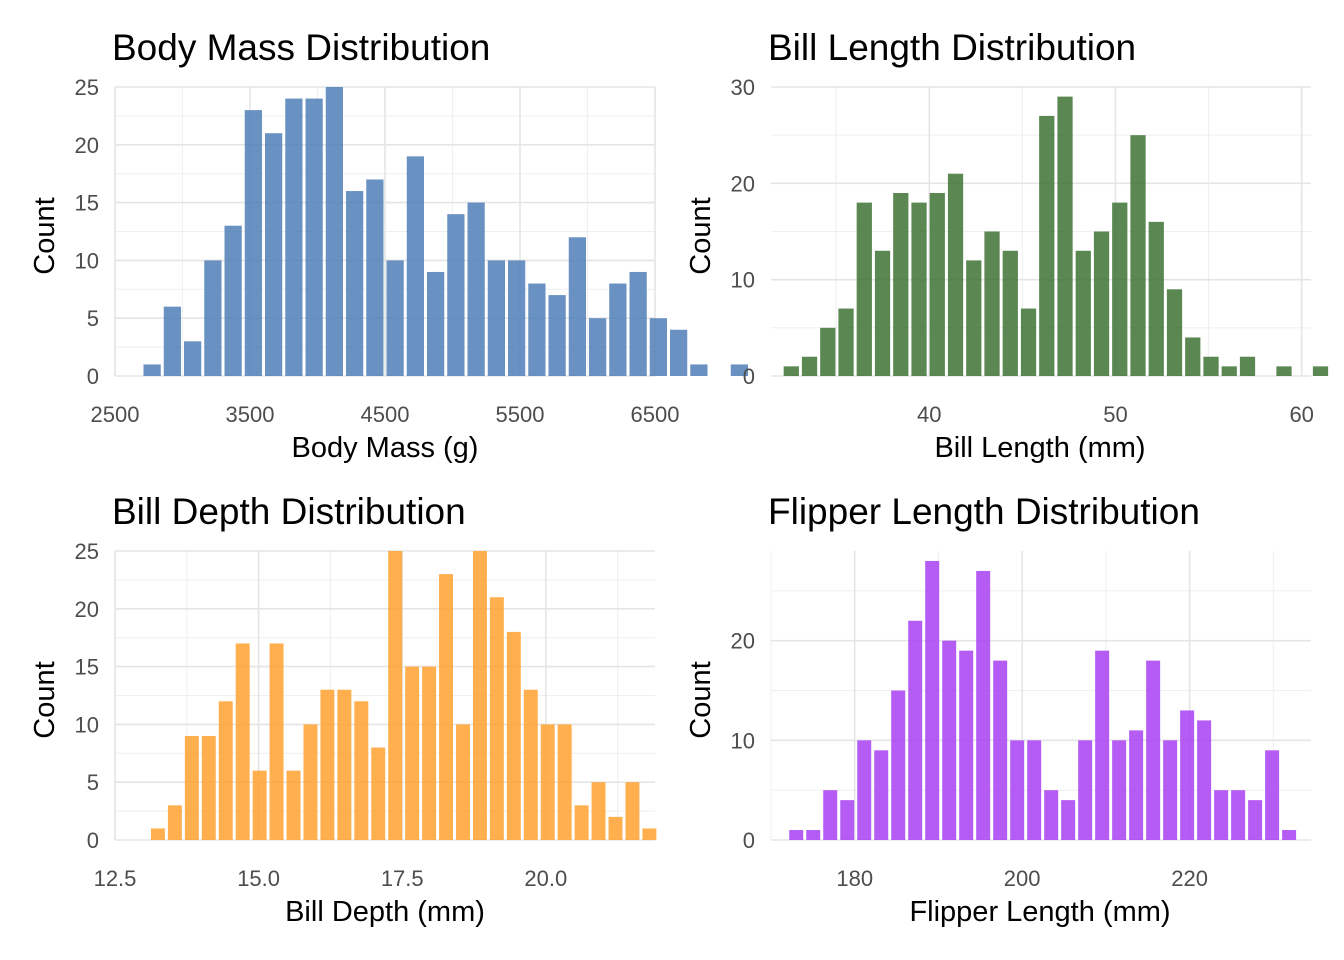  I want to click on chart-title: Flipper Length Distribution, so click(984, 511).